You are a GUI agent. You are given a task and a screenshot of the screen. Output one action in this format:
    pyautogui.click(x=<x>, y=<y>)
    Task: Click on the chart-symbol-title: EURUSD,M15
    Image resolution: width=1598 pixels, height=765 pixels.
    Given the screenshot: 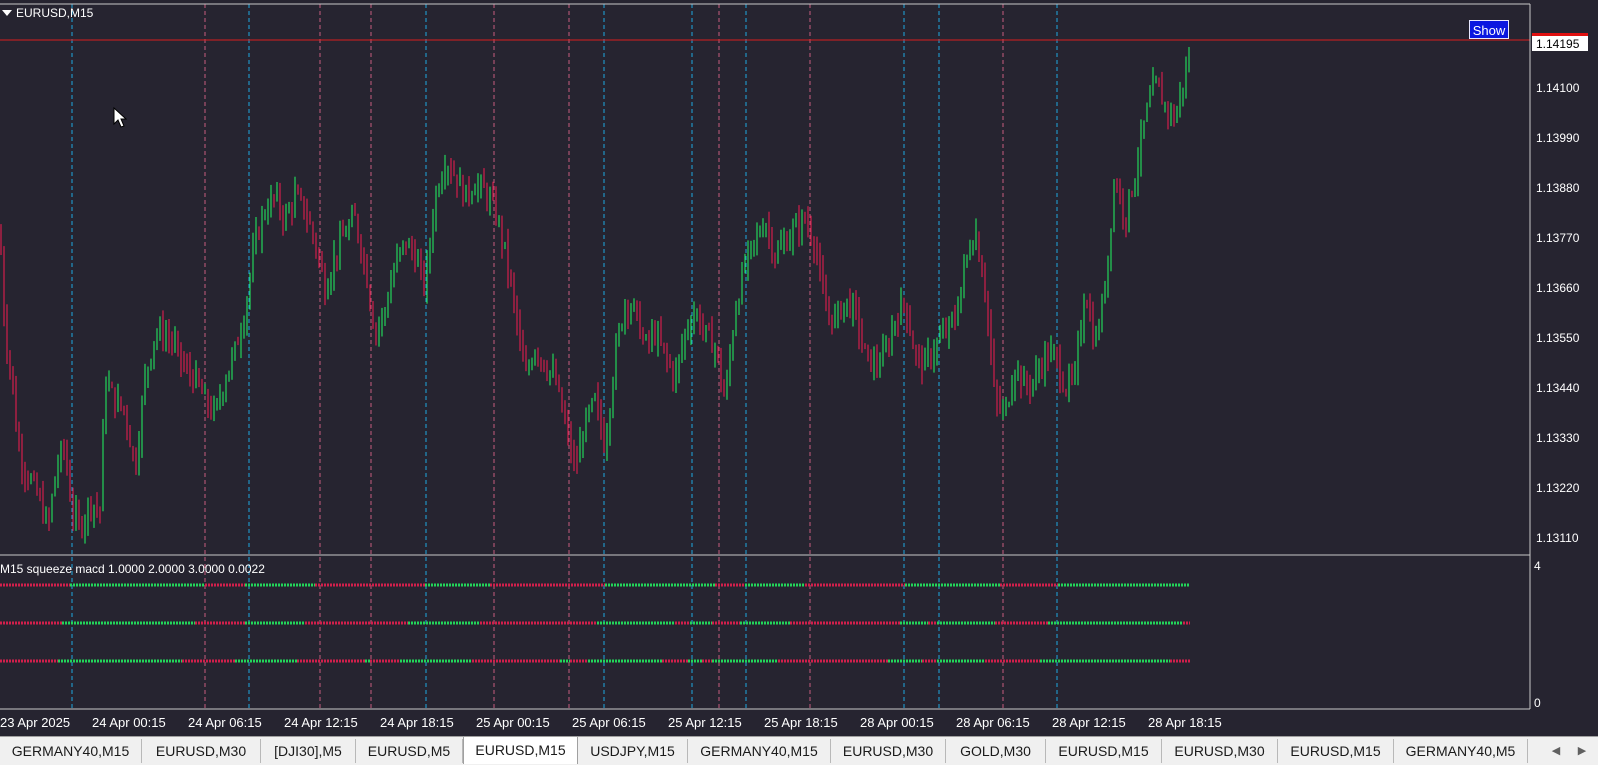 What is the action you would take?
    pyautogui.click(x=47, y=13)
    